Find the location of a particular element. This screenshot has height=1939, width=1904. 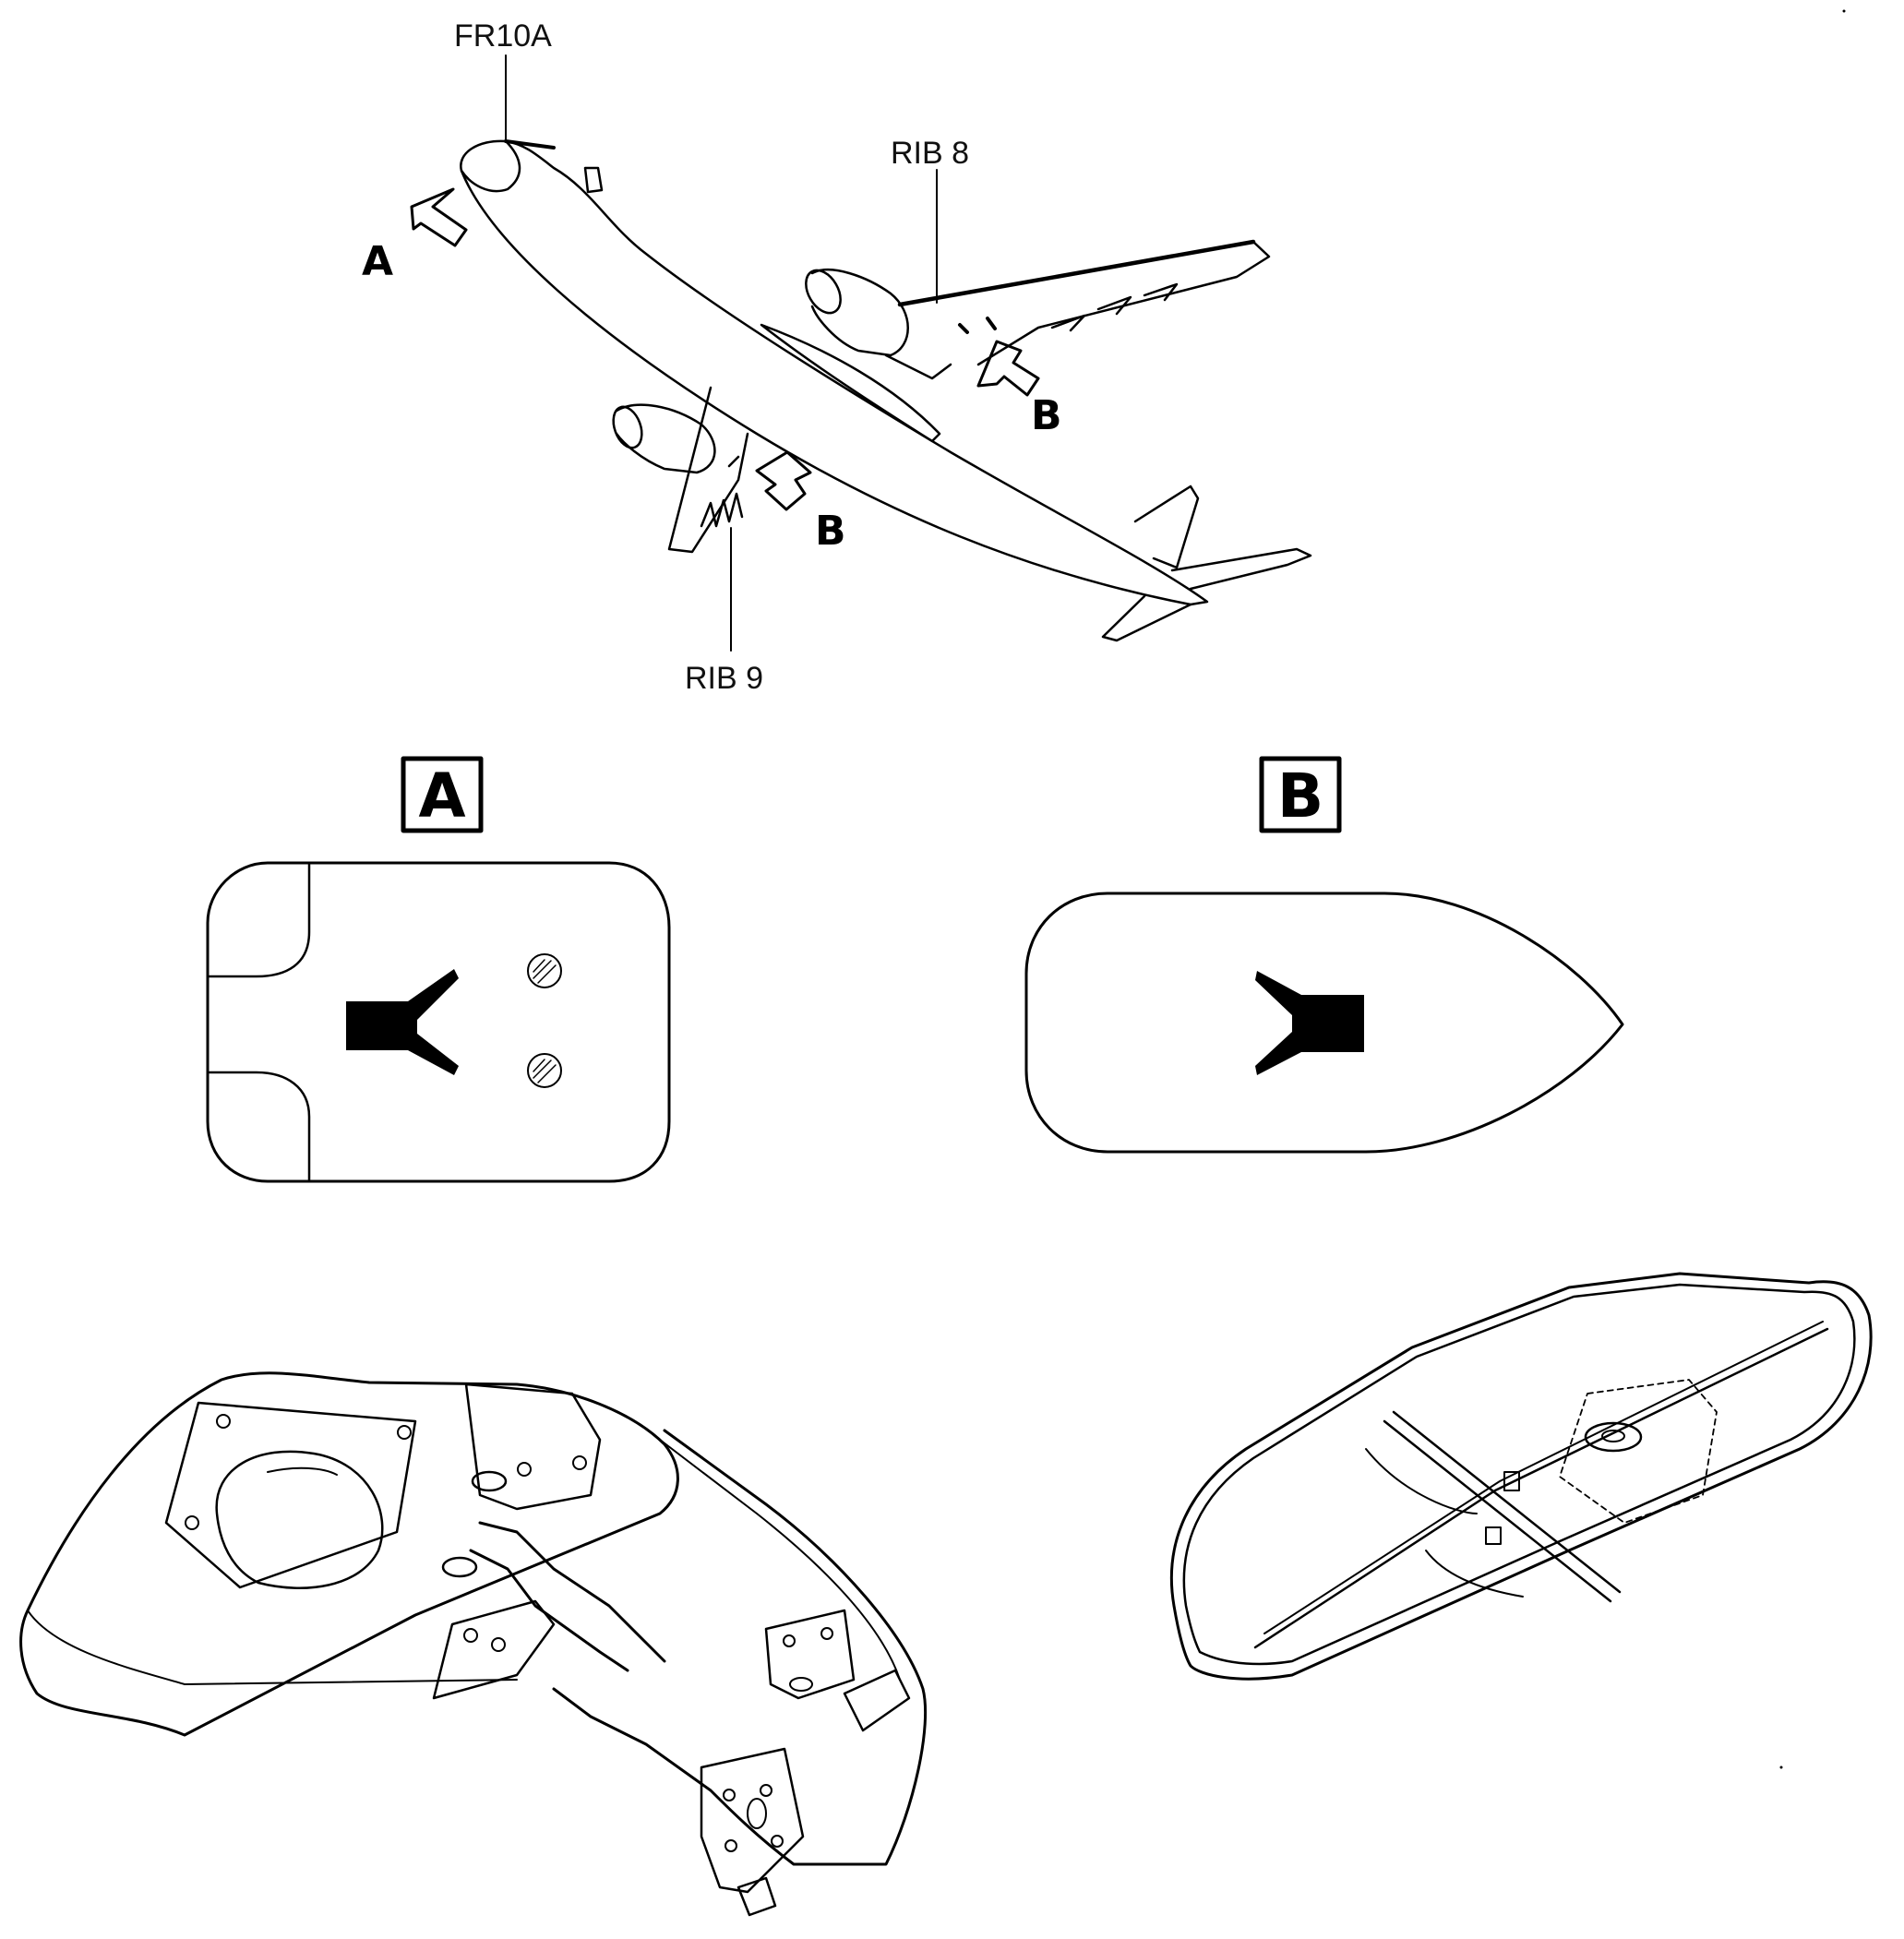

antenna-b-dashed-plate is located at coordinates (1638, 1452).